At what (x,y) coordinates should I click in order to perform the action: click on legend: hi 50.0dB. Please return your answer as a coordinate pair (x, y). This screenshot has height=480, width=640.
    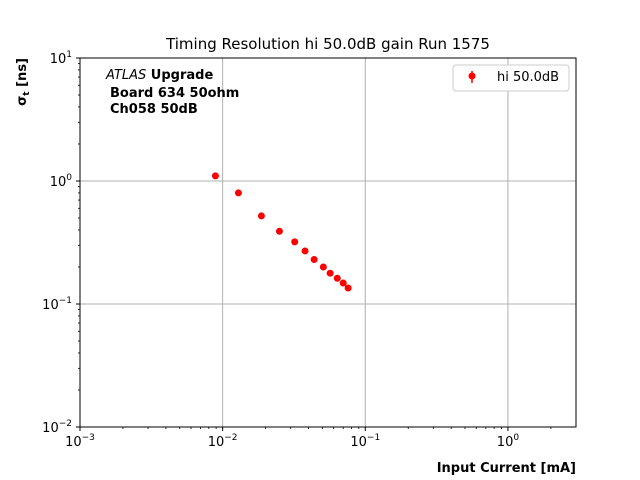
    Looking at the image, I should click on (511, 78).